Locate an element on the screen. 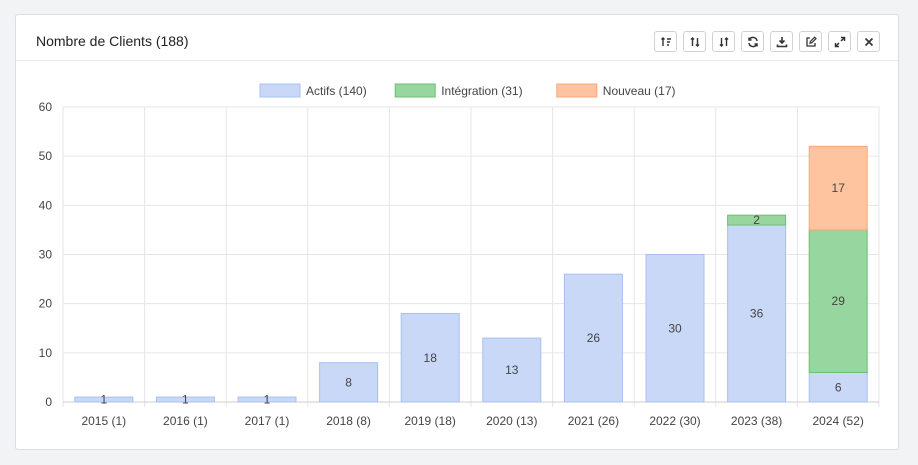 This screenshot has width=918, height=465. y-tick-label: 60 is located at coordinates (46, 107).